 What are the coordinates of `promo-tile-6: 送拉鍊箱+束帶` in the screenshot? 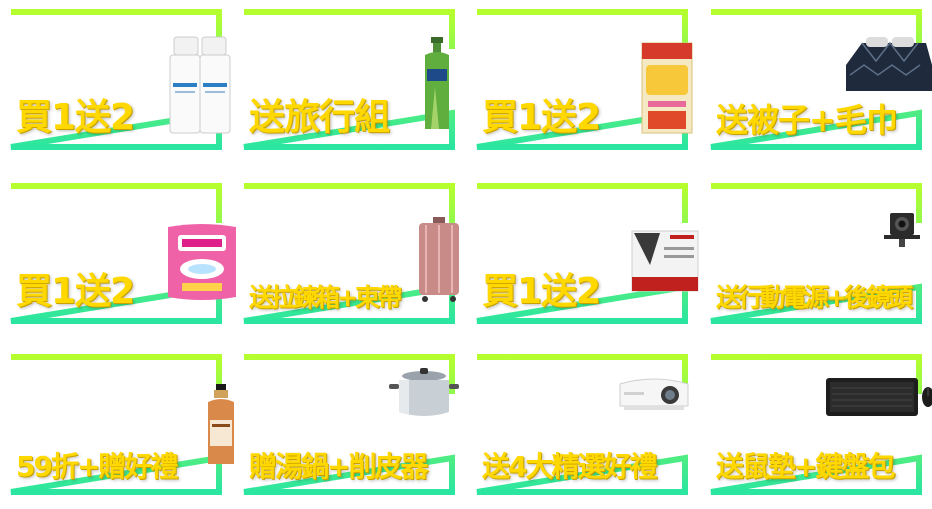 It's located at (350, 253).